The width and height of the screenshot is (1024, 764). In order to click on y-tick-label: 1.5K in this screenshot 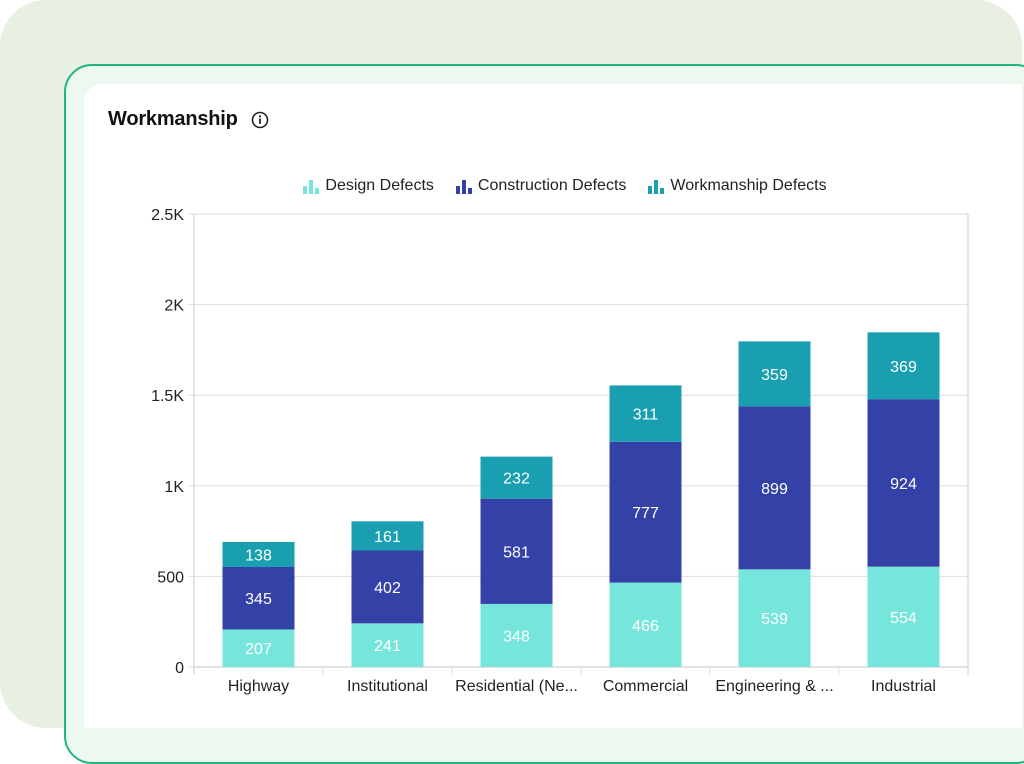, I will do `click(167, 396)`.